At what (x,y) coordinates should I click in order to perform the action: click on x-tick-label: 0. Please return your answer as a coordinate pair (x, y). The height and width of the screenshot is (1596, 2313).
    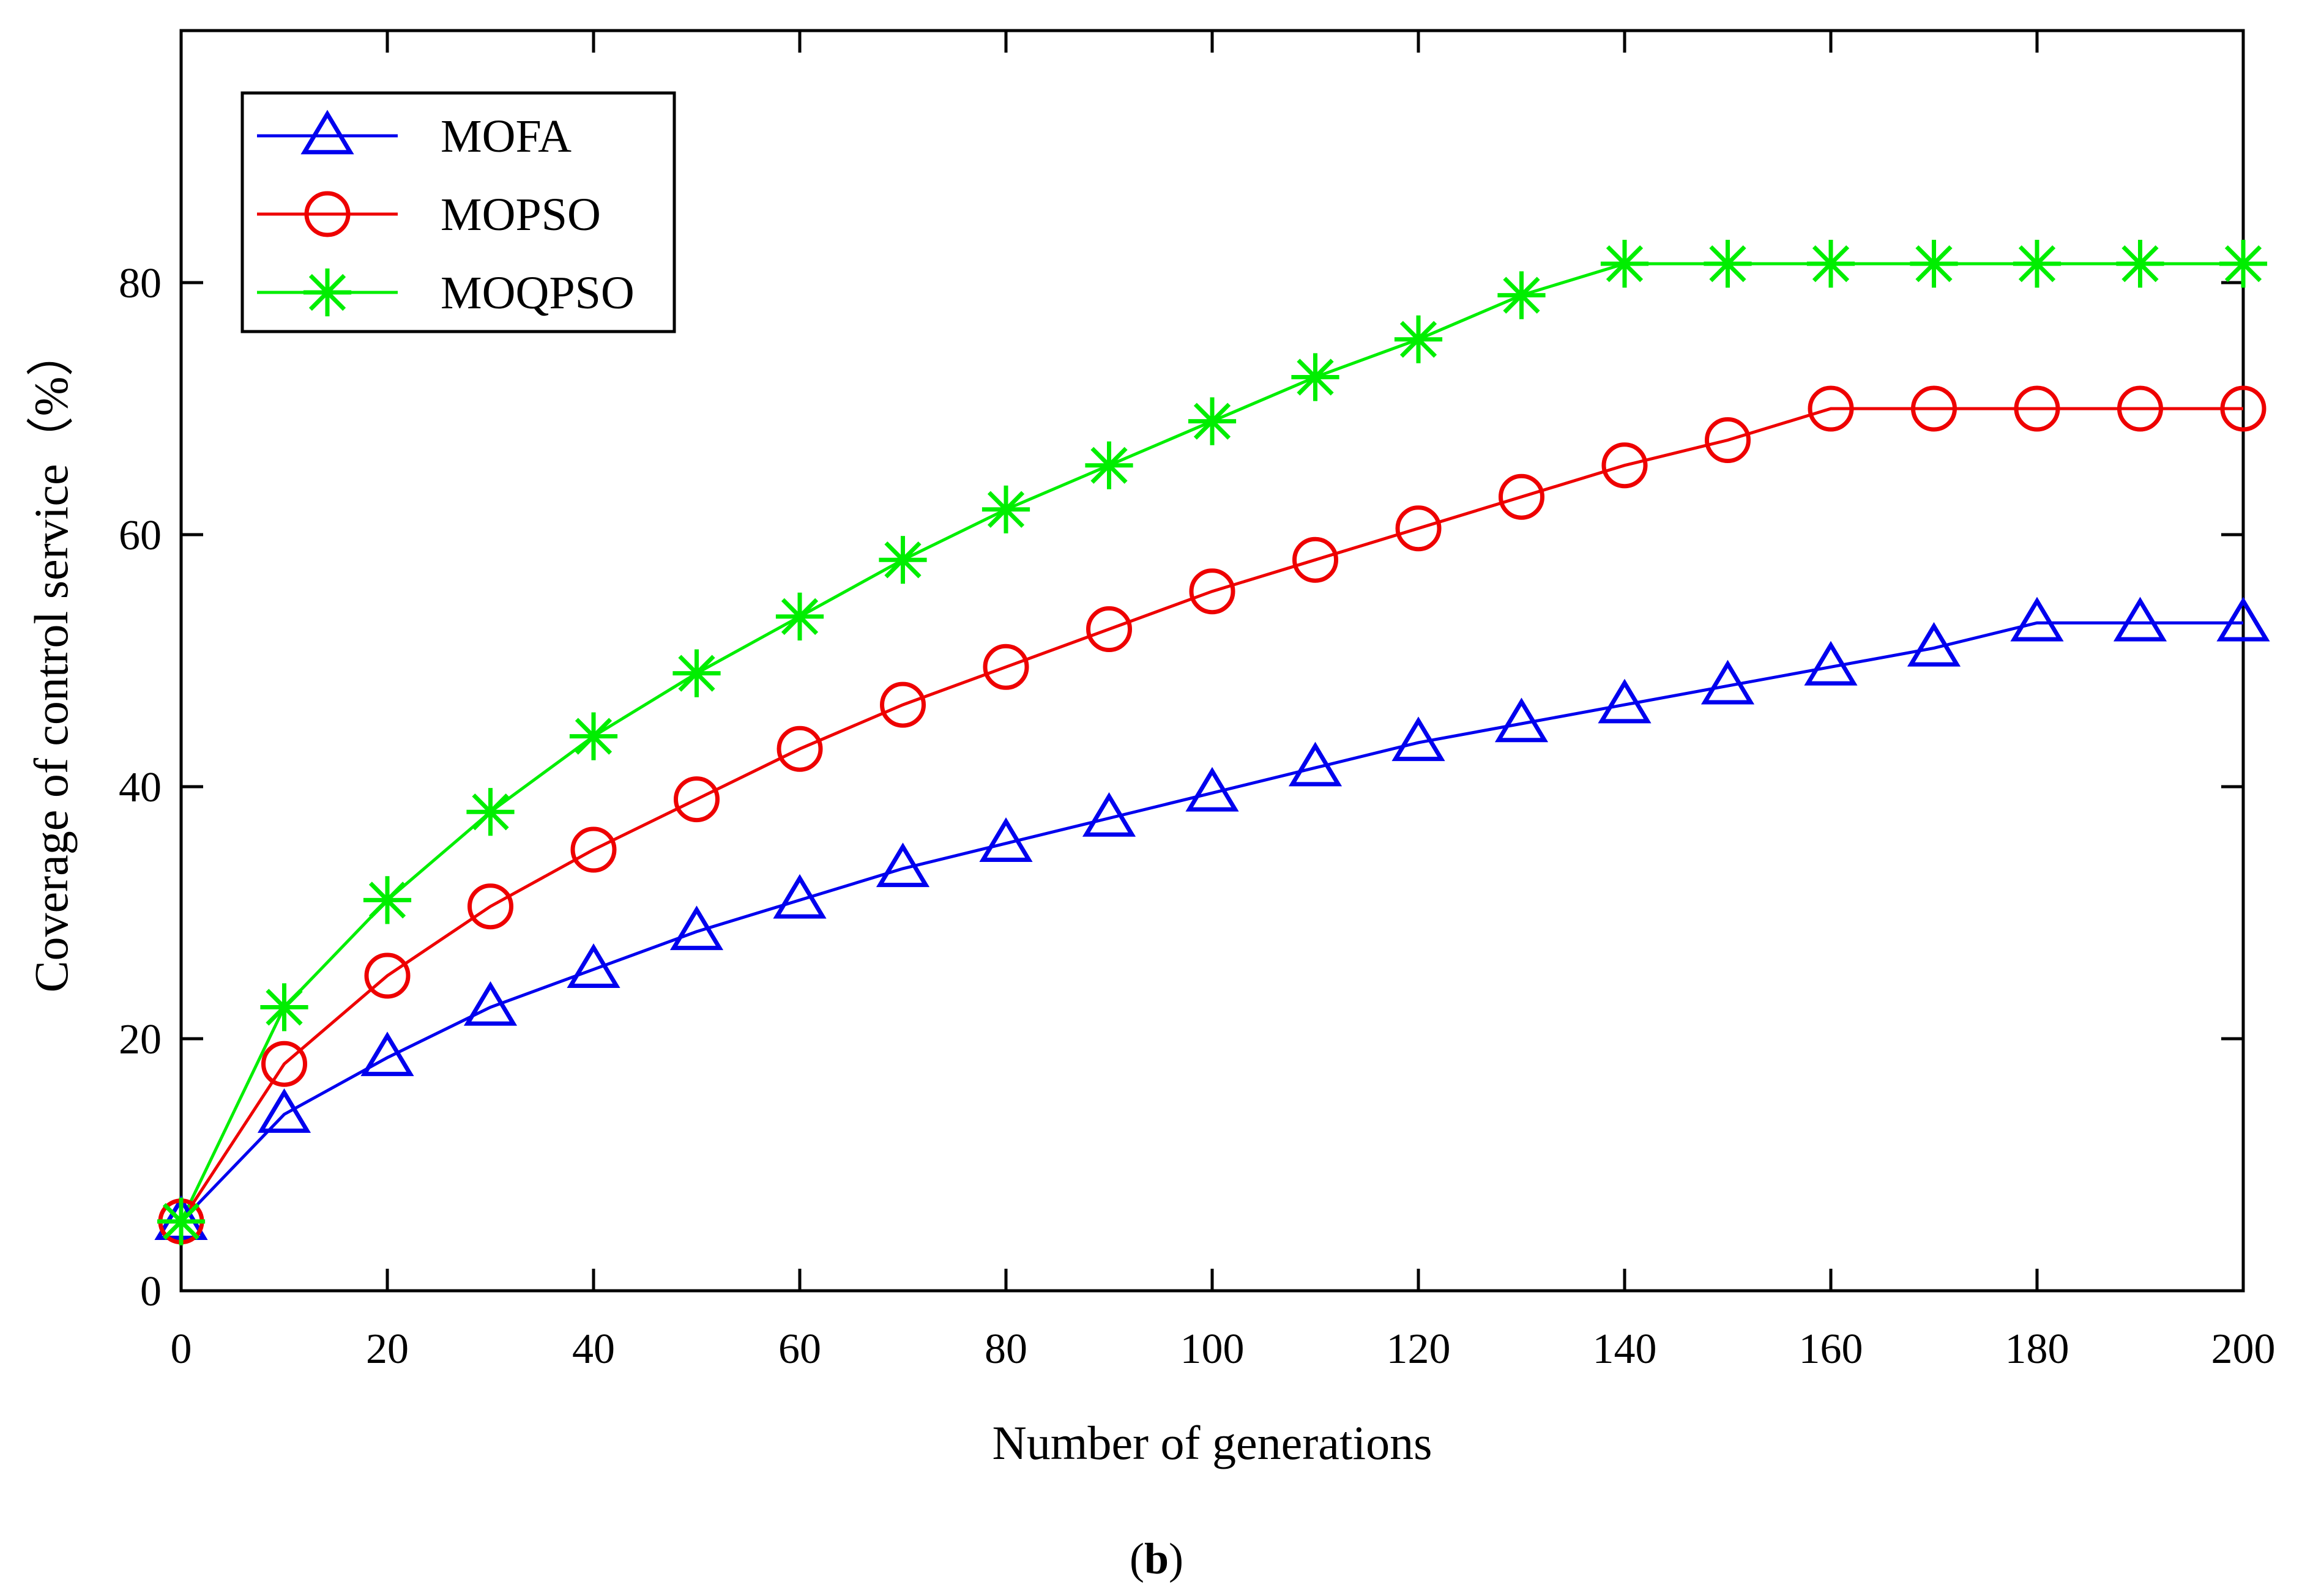
    Looking at the image, I should click on (181, 1349).